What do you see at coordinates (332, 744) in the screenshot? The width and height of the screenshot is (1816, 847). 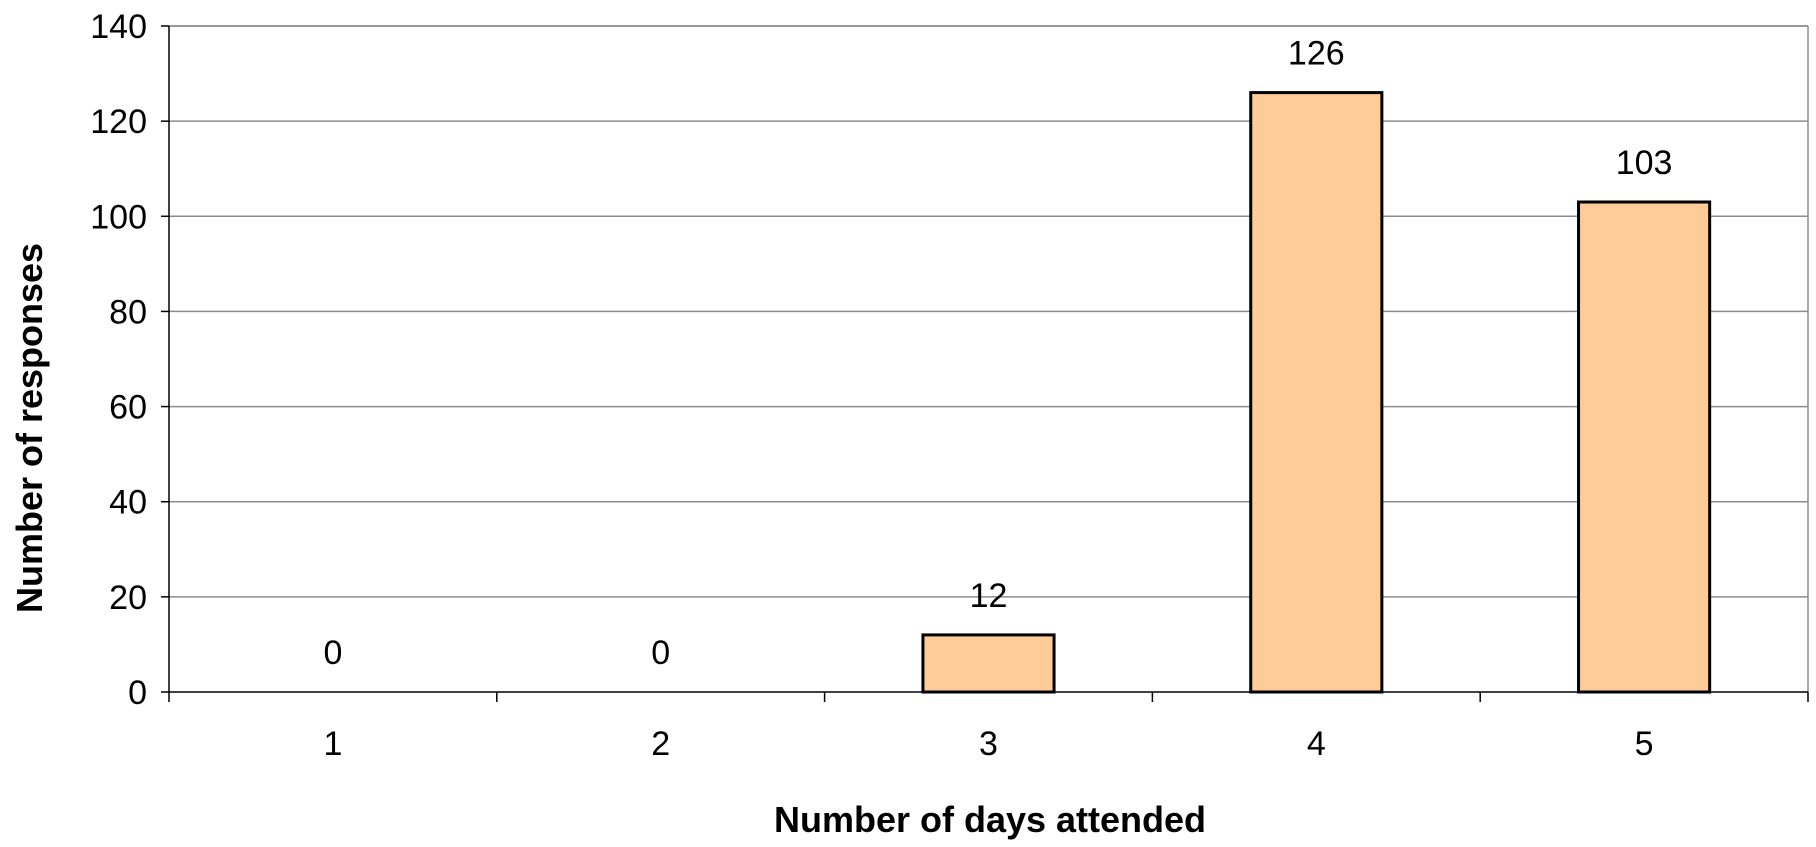 I see `x-tick-label: 1` at bounding box center [332, 744].